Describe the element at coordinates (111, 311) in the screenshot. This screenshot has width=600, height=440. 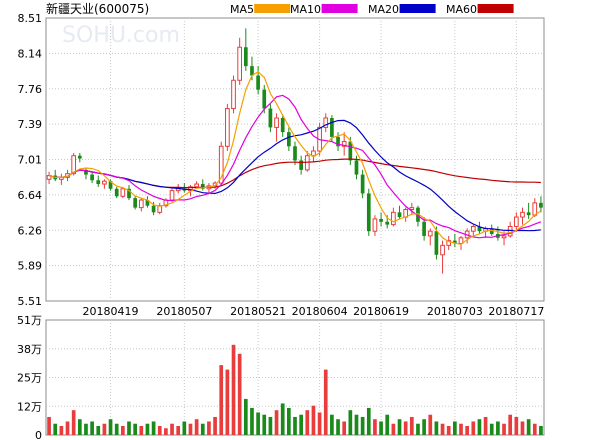
I see `date-tick-label: 20180419` at that location.